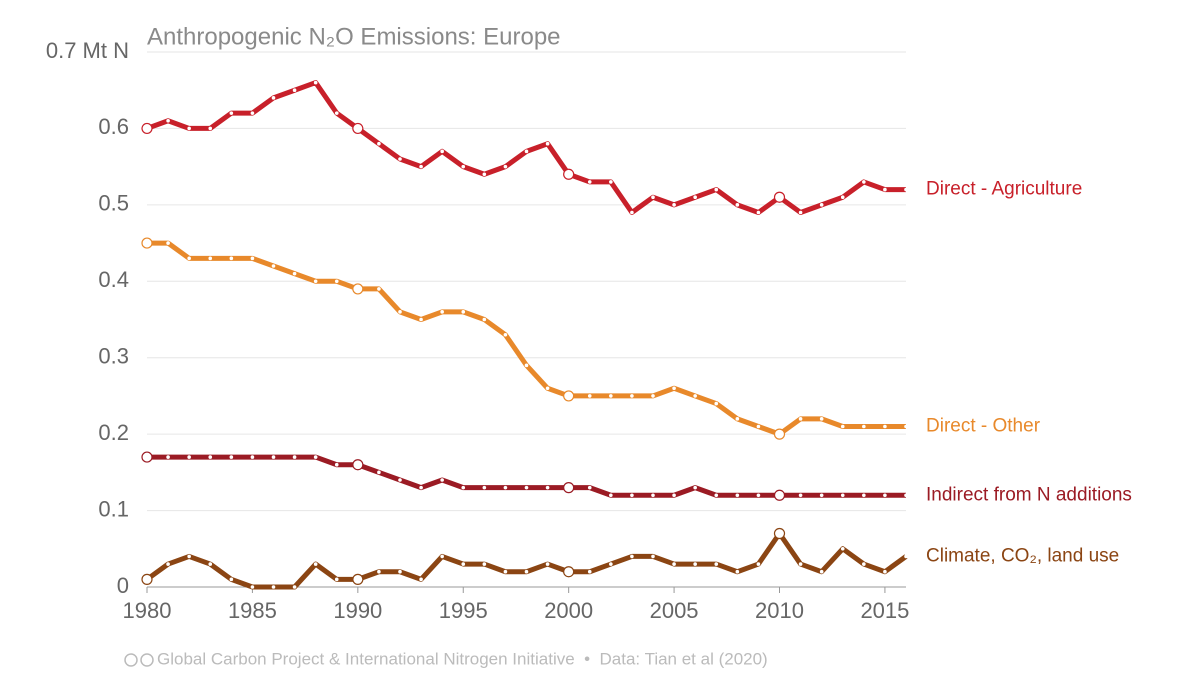 The image size is (1200, 675). What do you see at coordinates (113, 432) in the screenshot?
I see `y-tick-label: 0.2` at bounding box center [113, 432].